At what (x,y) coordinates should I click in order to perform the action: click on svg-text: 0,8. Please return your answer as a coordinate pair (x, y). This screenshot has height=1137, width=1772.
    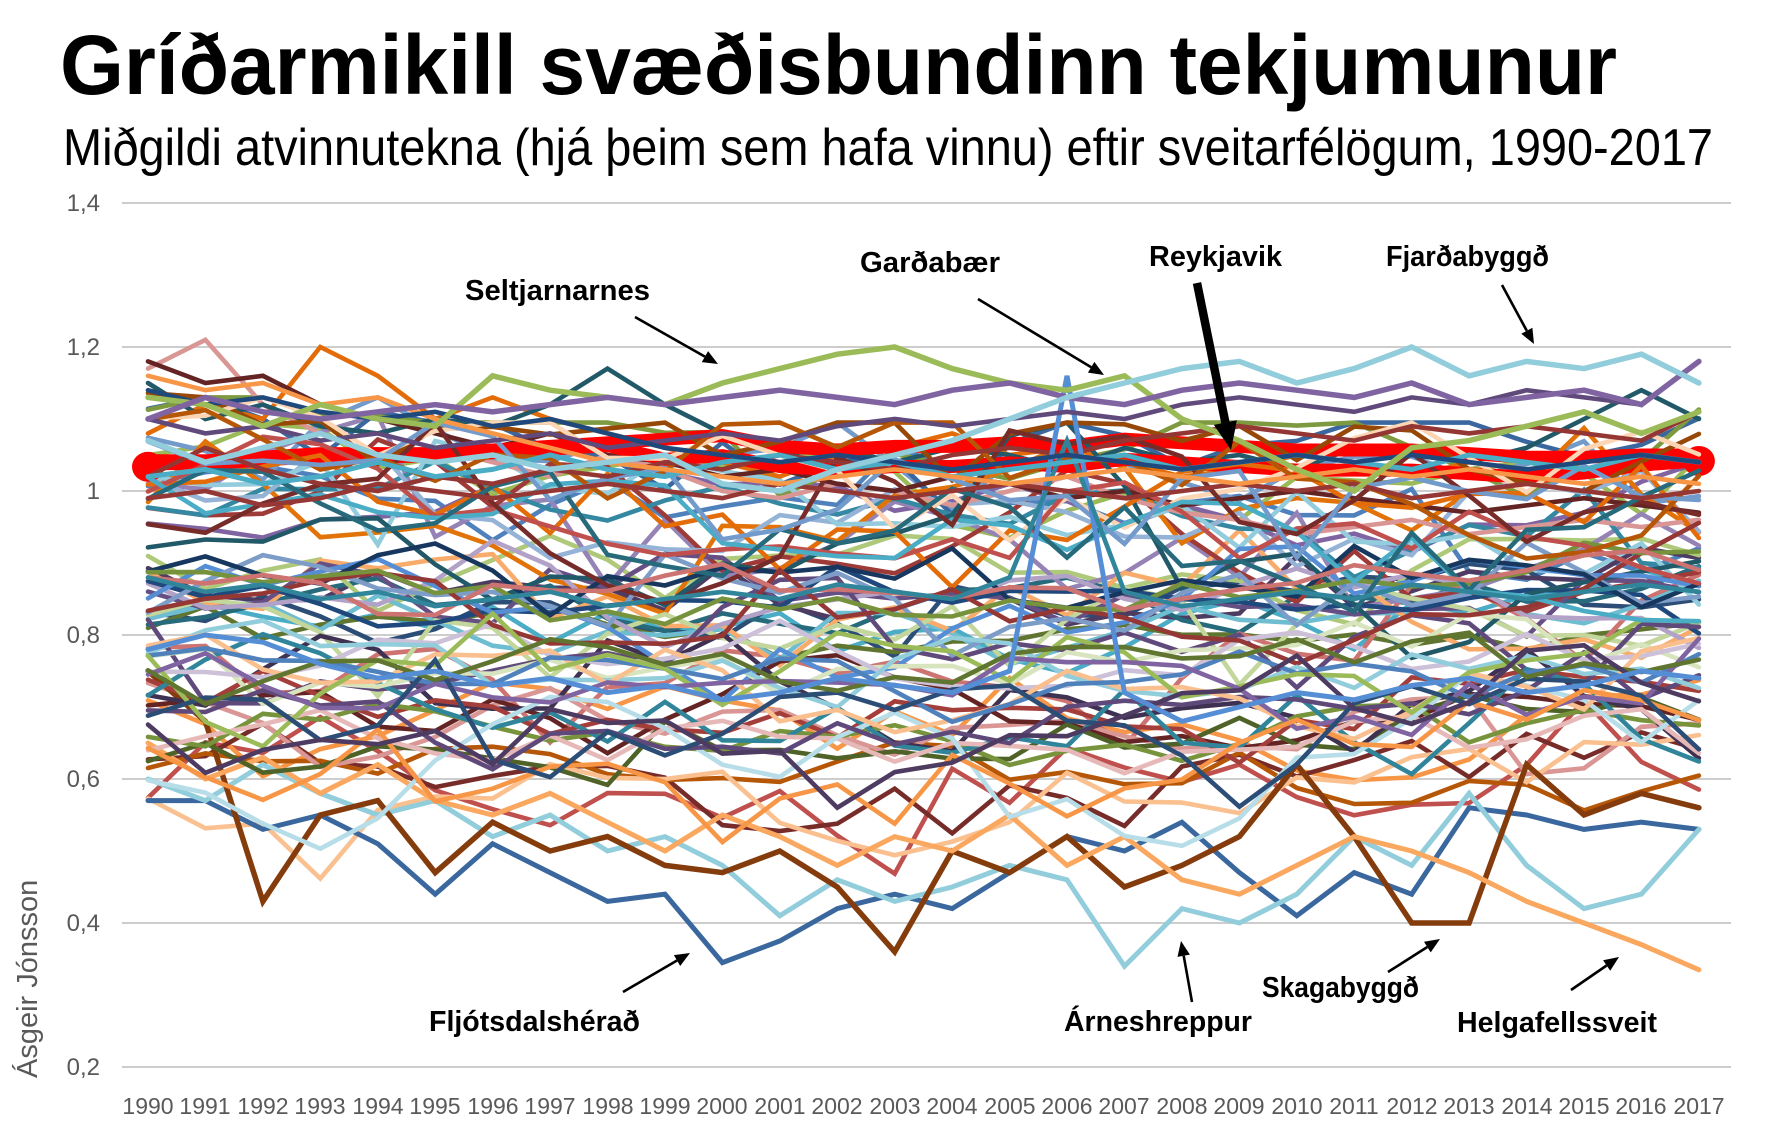
    Looking at the image, I should click on (83, 635).